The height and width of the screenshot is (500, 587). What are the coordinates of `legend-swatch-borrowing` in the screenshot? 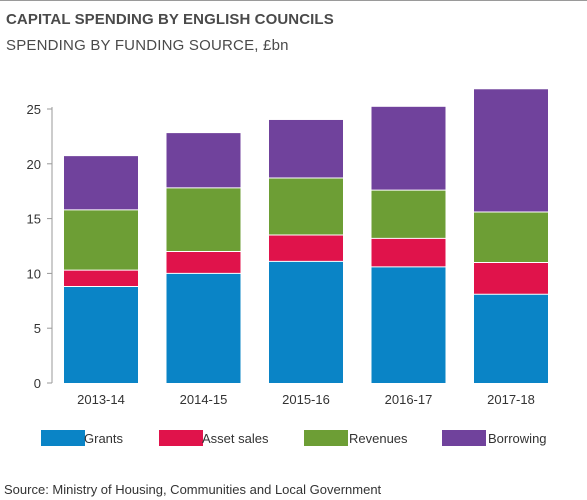 It's located at (464, 438).